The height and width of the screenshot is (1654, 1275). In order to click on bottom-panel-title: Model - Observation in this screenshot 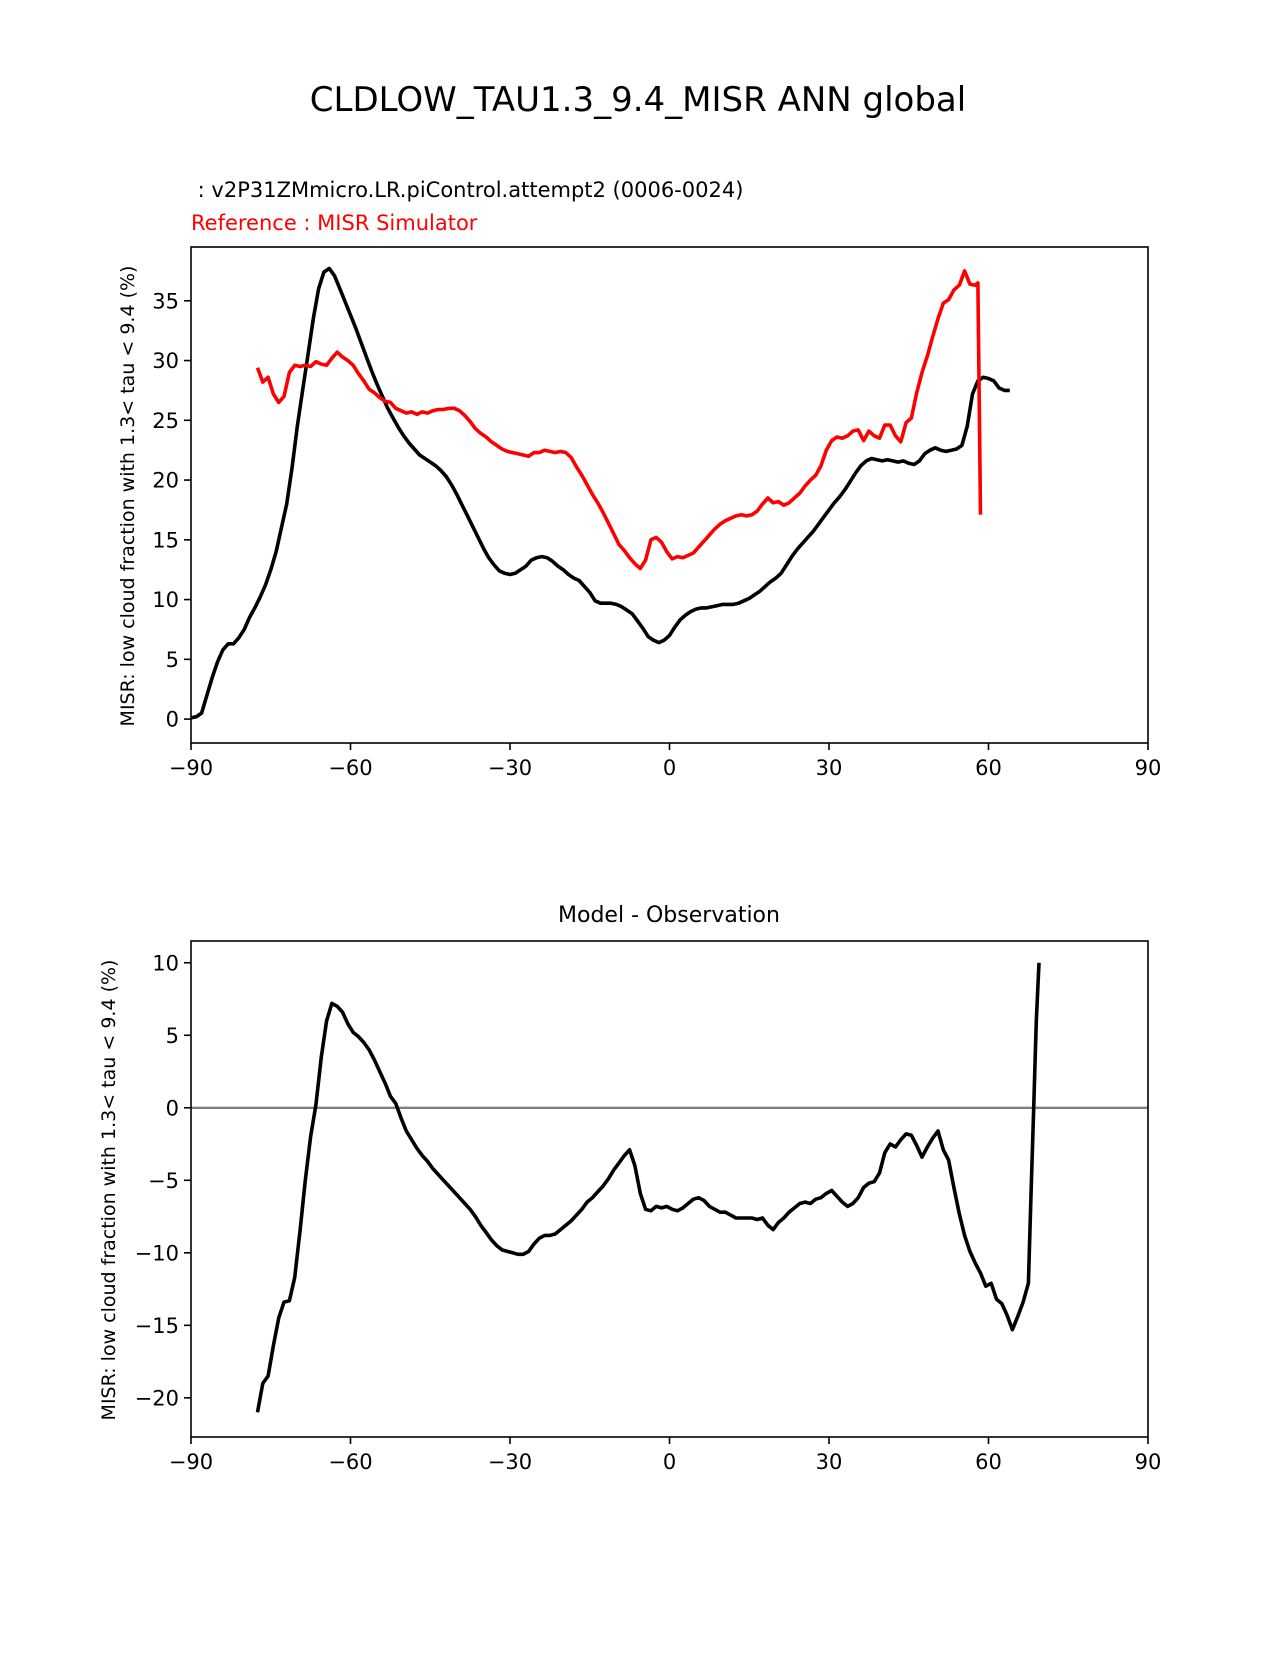, I will do `click(669, 915)`.